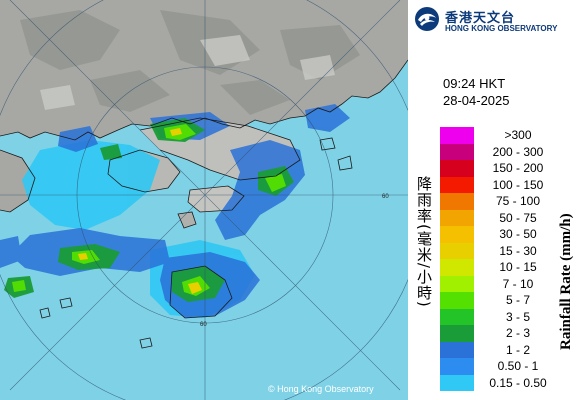  I want to click on legend-range-text: 75 - 100, so click(518, 201).